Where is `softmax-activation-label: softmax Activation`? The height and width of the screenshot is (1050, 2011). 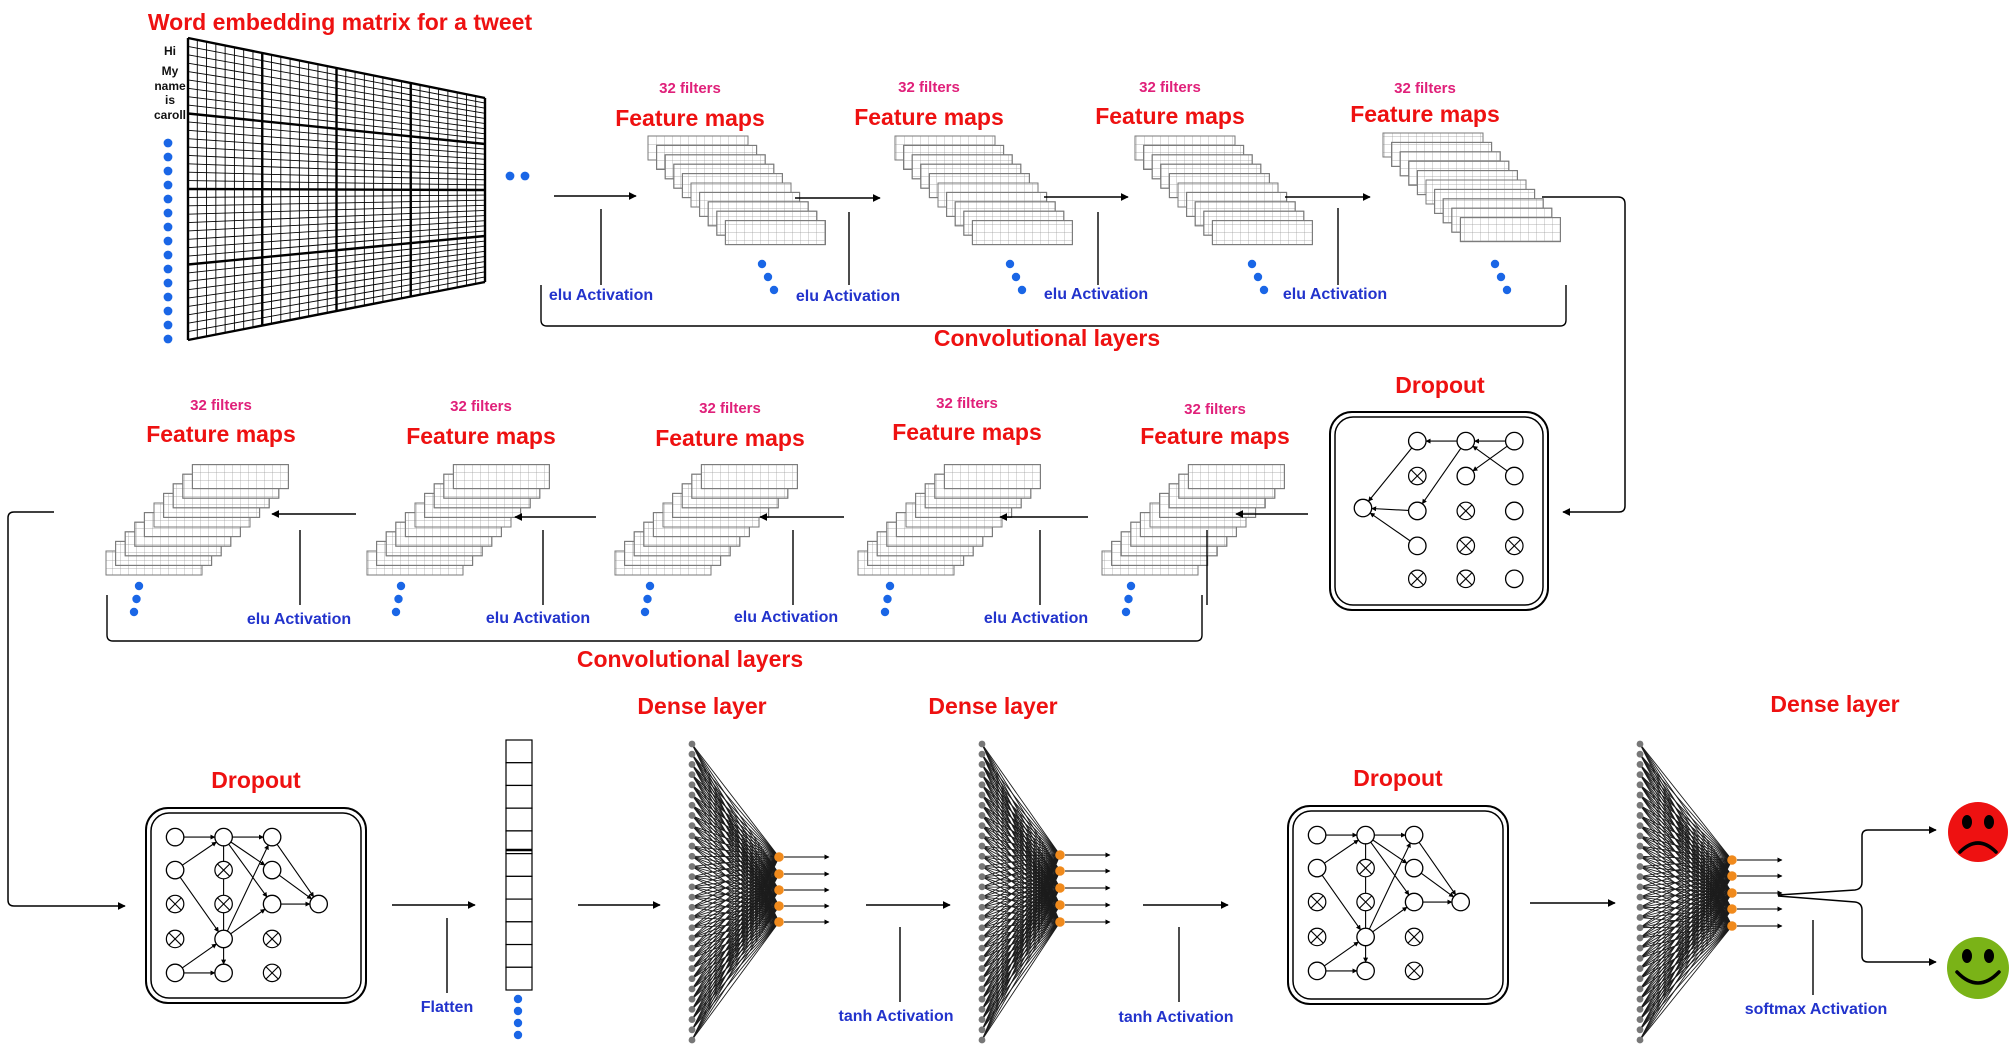 softmax-activation-label: softmax Activation is located at coordinates (1816, 1009).